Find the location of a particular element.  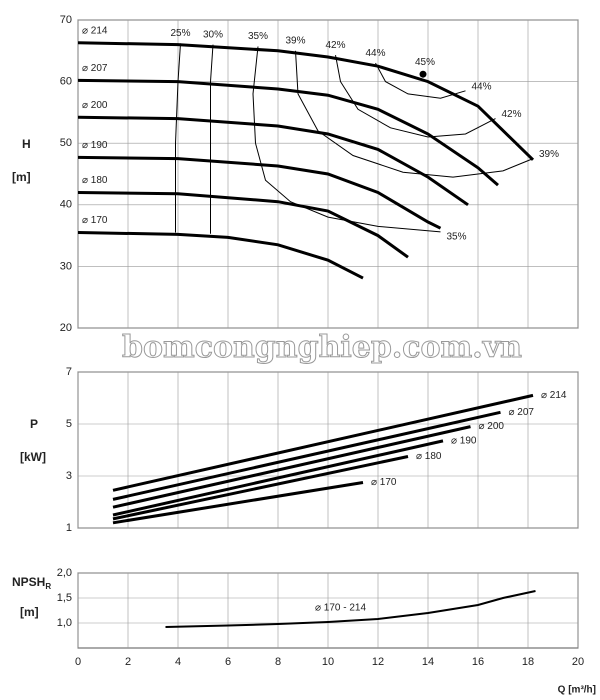

y-tick-label: 50 is located at coordinates (66, 143).